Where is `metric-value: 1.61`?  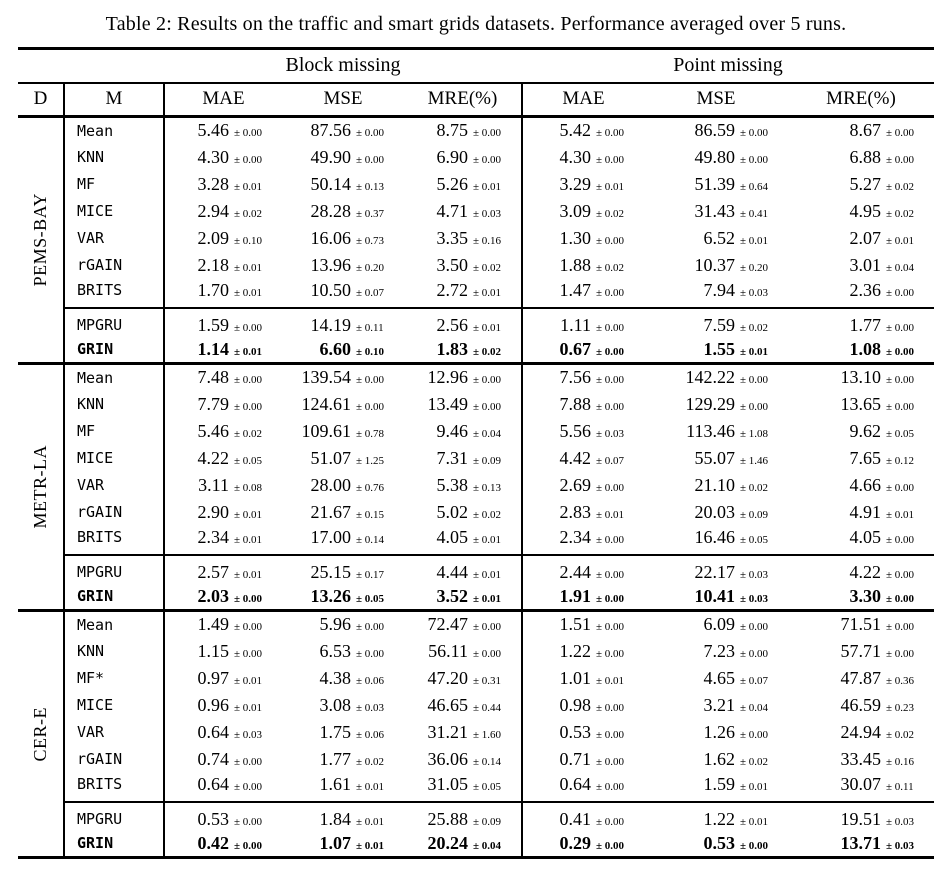
metric-value: 1.61 is located at coordinates (335, 783).